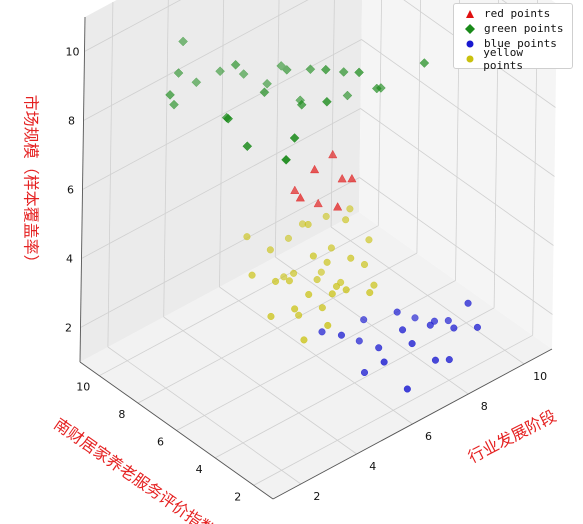 The height and width of the screenshot is (524, 583). I want to click on x-tick-label: 8, so click(484, 406).